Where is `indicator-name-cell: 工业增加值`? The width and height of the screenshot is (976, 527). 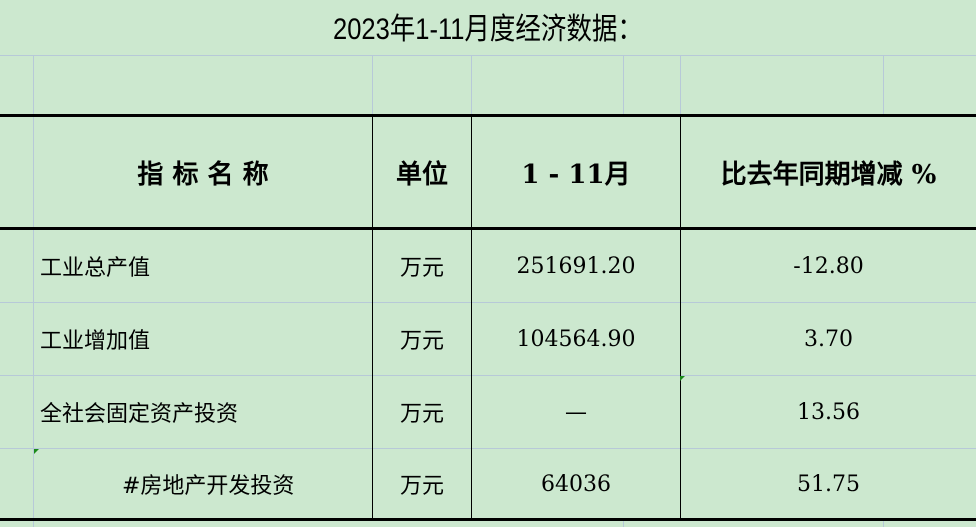 indicator-name-cell: 工业增加值 is located at coordinates (95, 341).